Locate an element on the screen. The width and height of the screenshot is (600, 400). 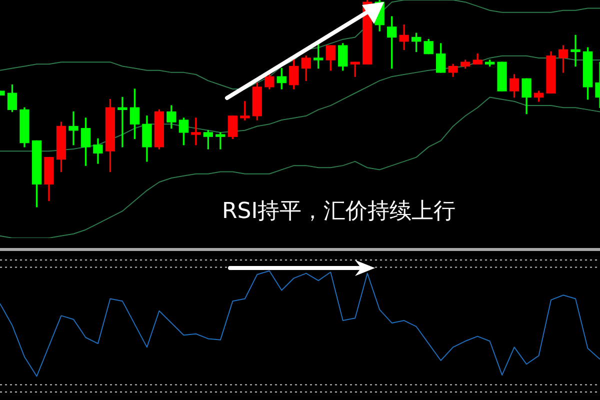
annotation: RSI持平，汇价持续上行 is located at coordinates (339, 212).